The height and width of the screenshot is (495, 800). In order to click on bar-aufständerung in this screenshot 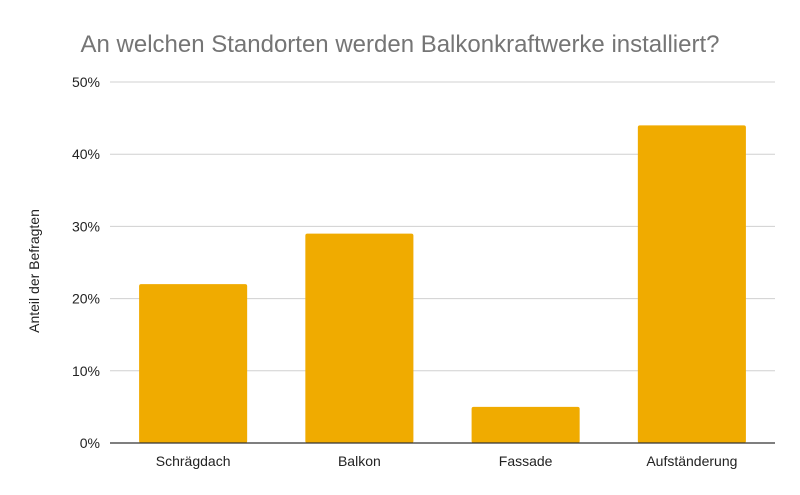, I will do `click(691, 284)`.